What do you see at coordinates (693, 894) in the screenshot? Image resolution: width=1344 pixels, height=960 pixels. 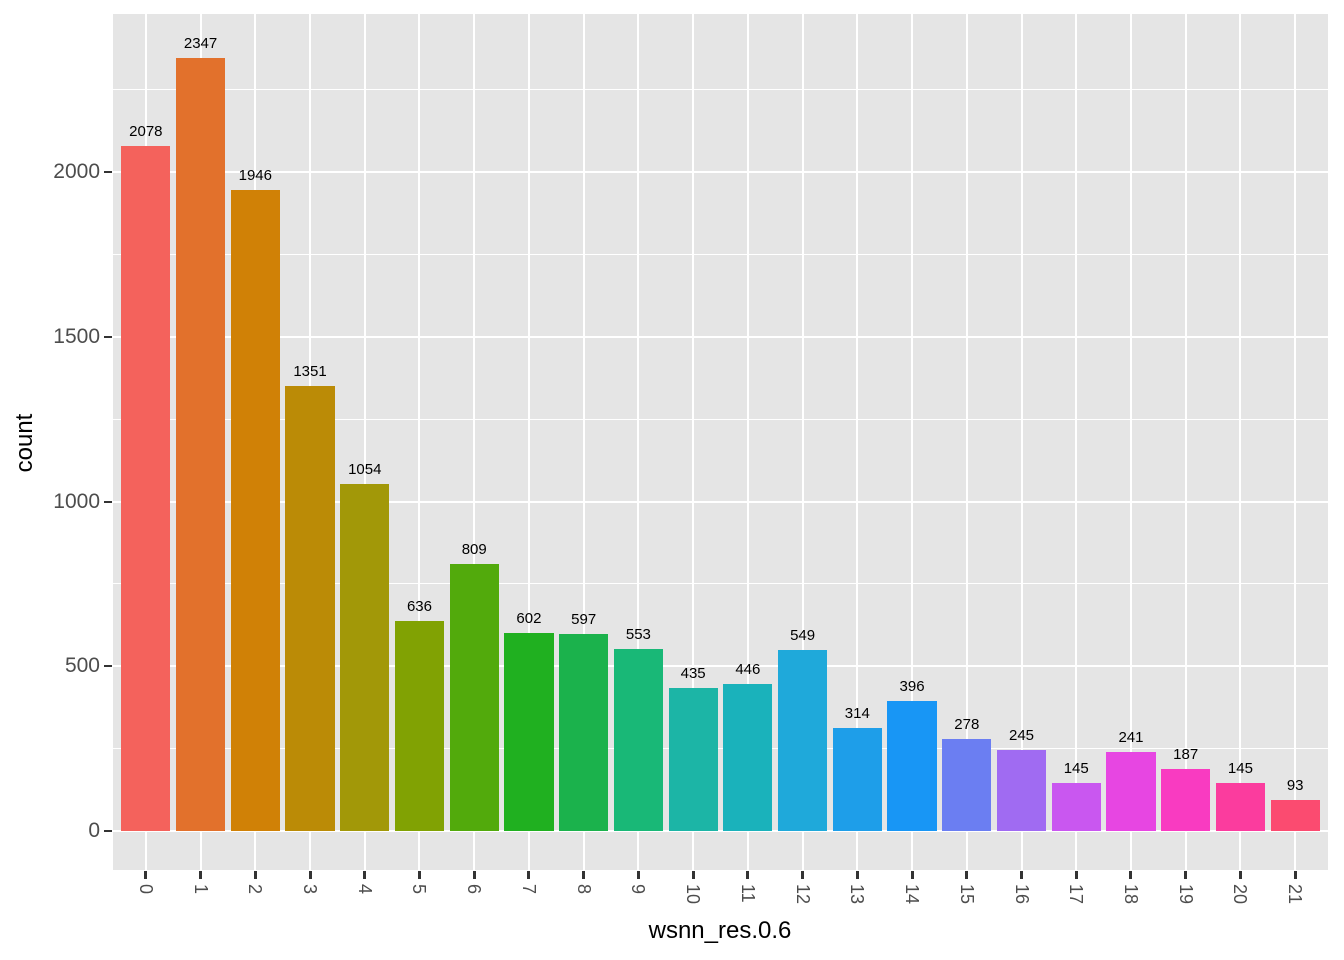 I see `x-tick-label: 10` at bounding box center [693, 894].